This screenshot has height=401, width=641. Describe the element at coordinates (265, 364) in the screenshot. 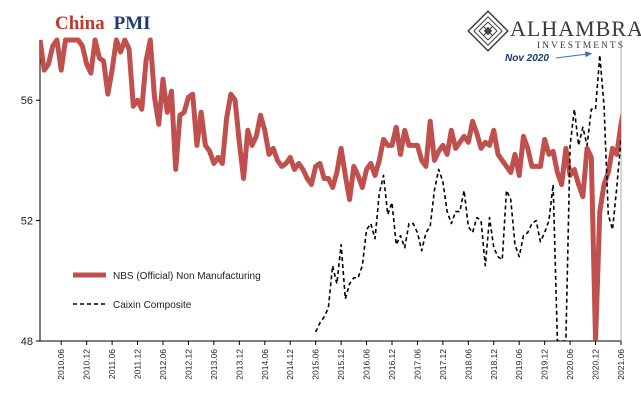

I see `x-tick-label: 2014.06` at that location.